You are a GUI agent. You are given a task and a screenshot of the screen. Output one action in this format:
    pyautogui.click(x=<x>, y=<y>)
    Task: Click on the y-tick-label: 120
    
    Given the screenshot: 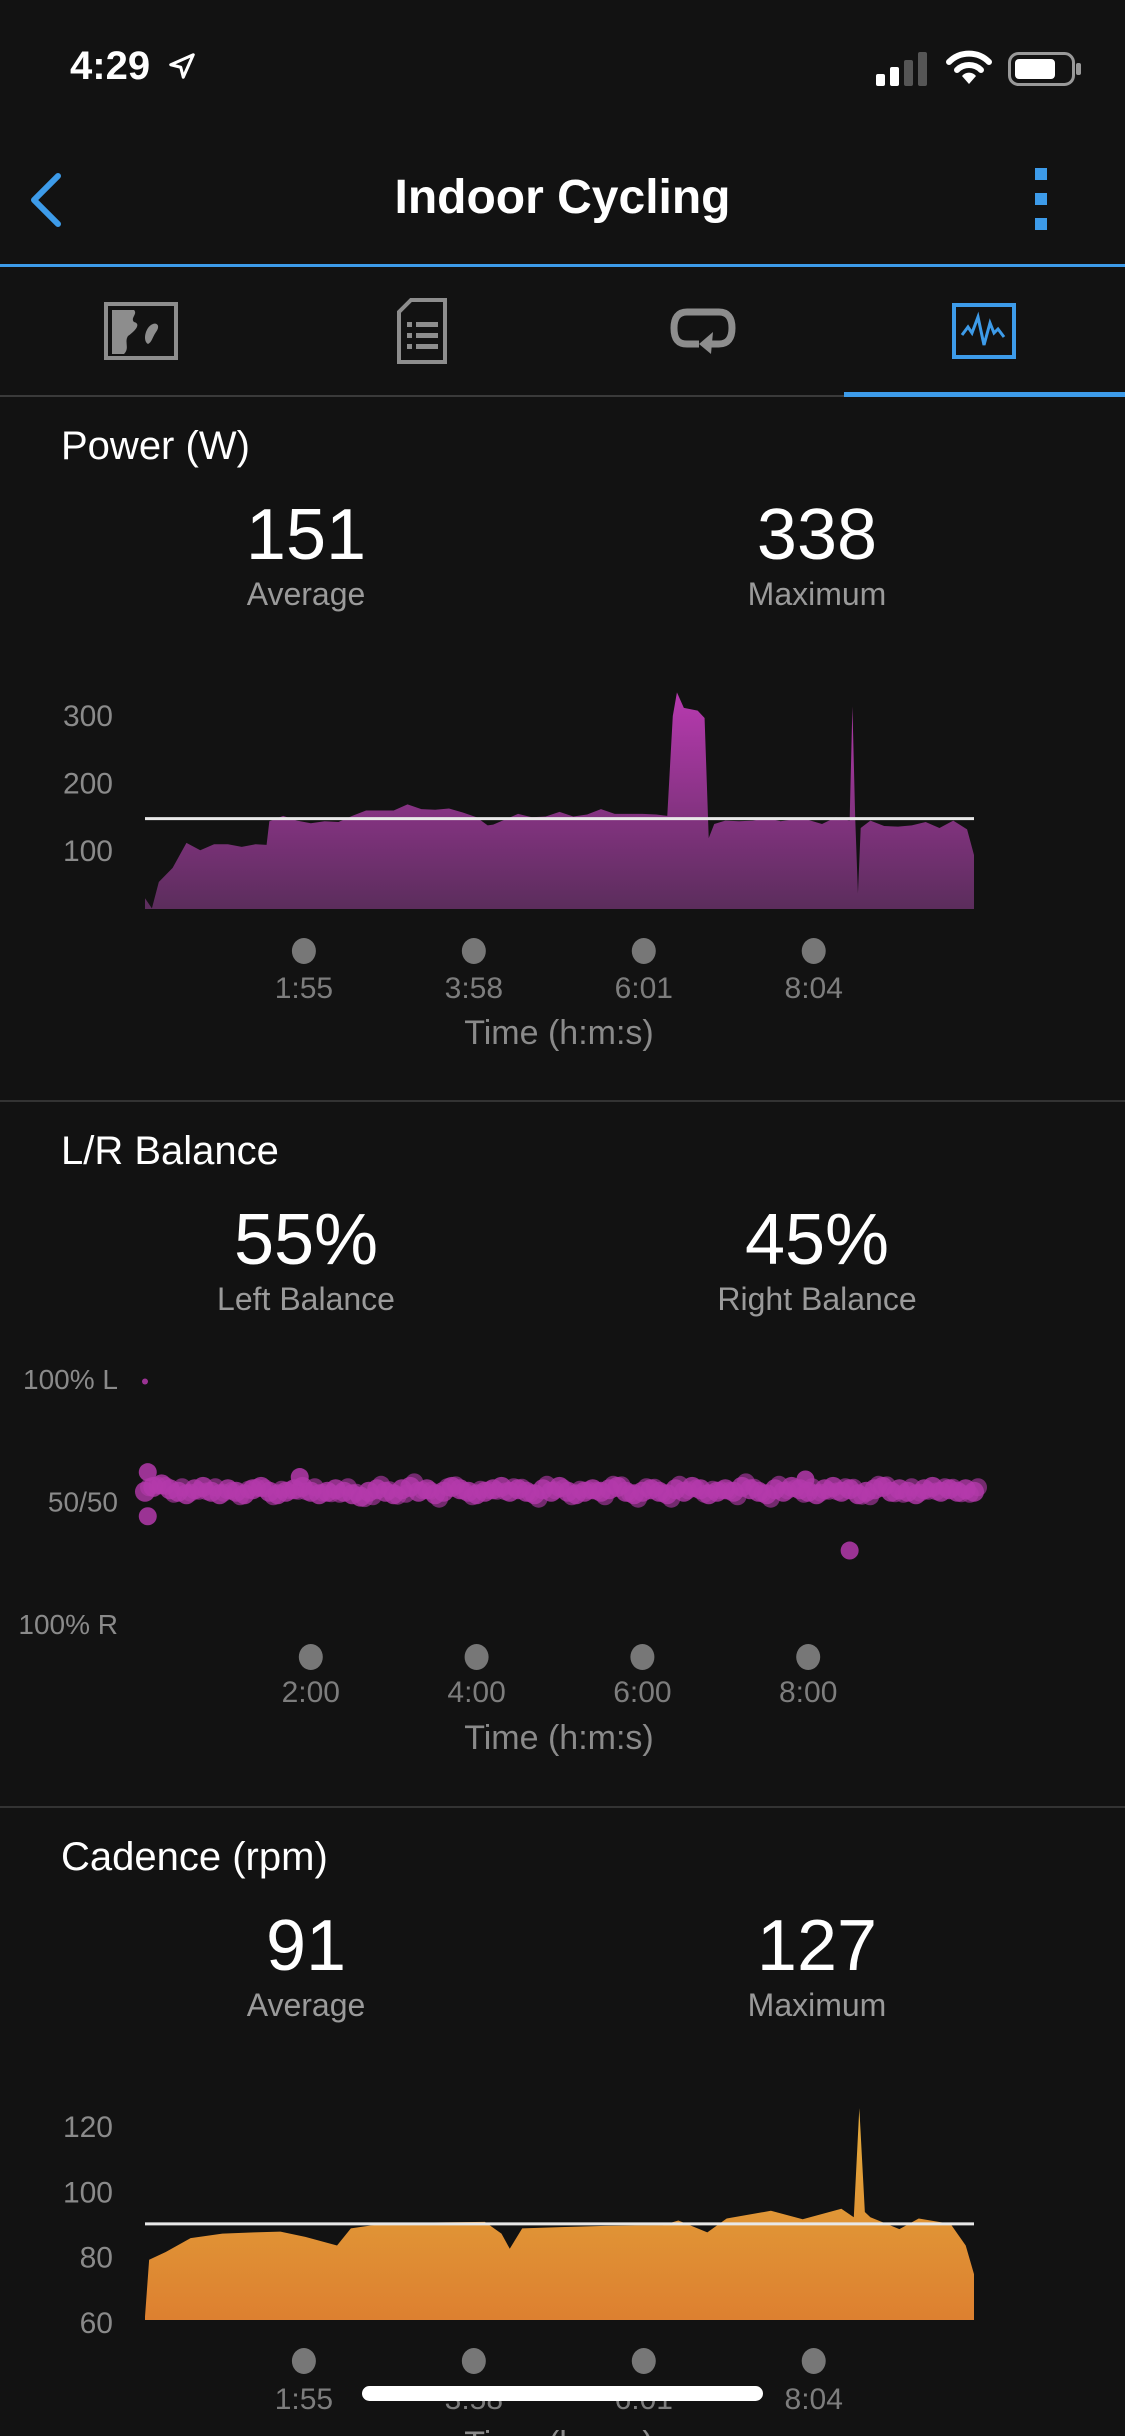 What is the action you would take?
    pyautogui.click(x=88, y=2127)
    